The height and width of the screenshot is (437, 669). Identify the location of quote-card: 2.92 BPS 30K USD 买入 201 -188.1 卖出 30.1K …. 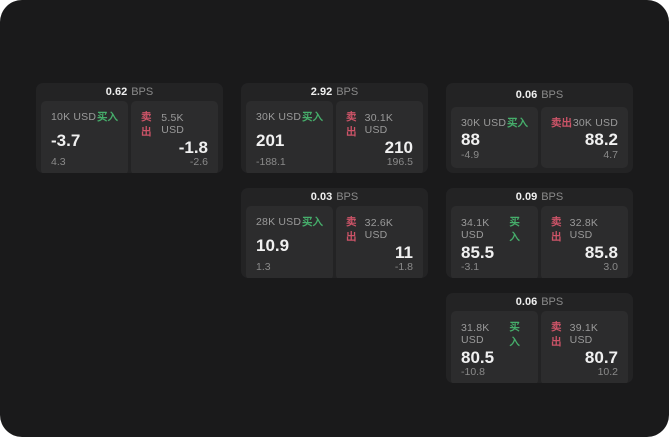
(334, 128).